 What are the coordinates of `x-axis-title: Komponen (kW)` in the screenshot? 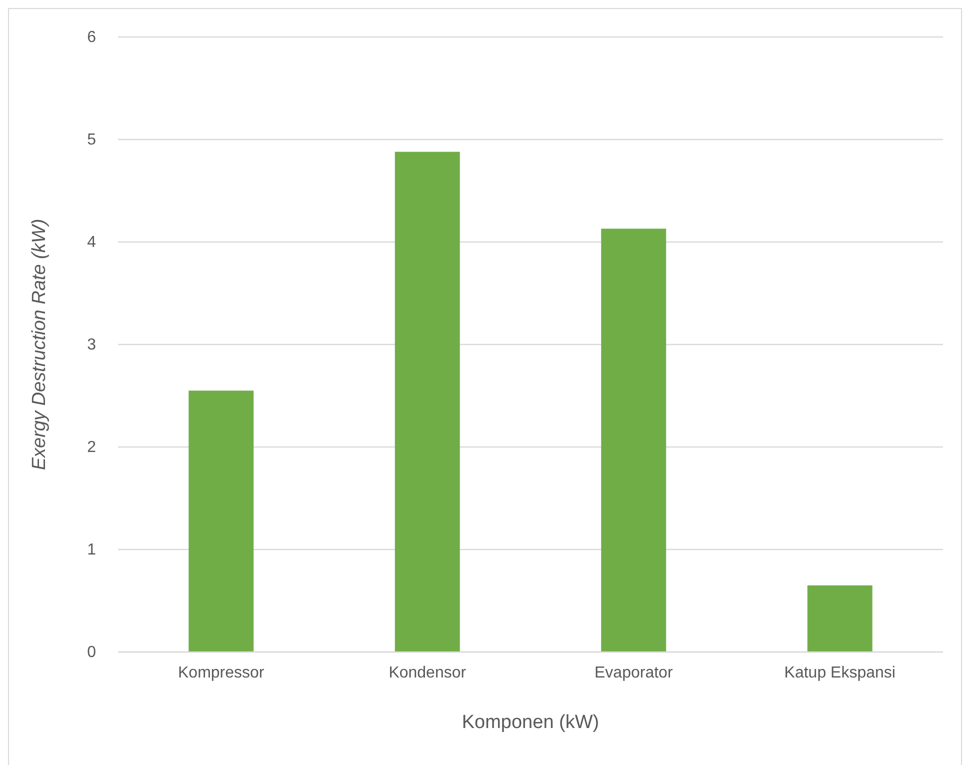 It's located at (531, 722).